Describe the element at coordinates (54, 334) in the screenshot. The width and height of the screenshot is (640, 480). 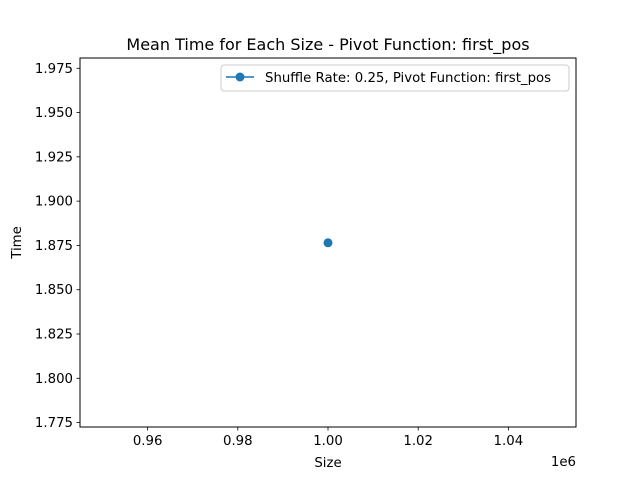
I see `y-tick-label: 1.825` at that location.